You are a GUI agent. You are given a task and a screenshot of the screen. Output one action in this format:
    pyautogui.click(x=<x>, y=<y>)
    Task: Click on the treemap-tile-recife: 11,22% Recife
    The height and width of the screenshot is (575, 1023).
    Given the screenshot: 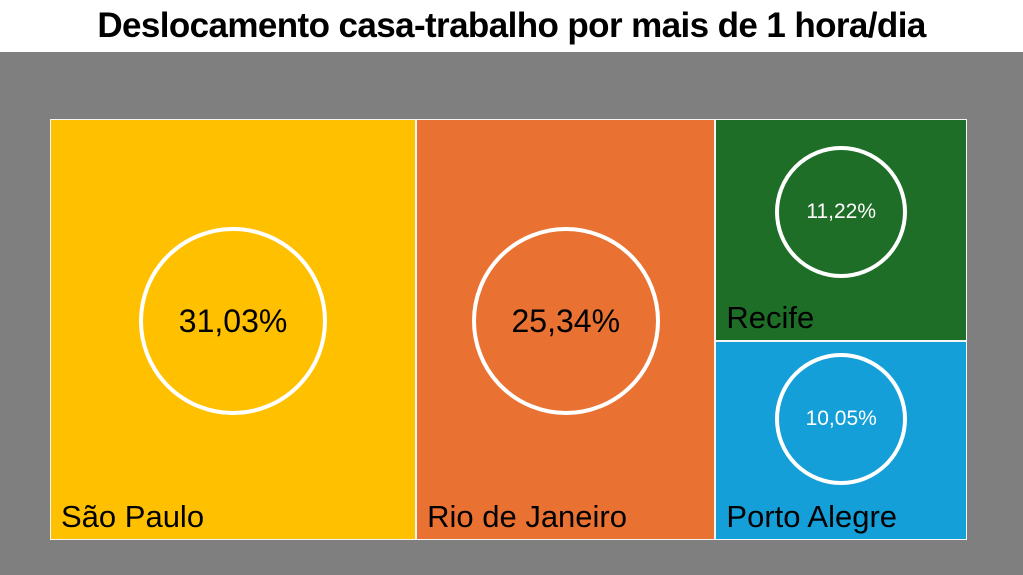 What is the action you would take?
    pyautogui.click(x=841, y=230)
    